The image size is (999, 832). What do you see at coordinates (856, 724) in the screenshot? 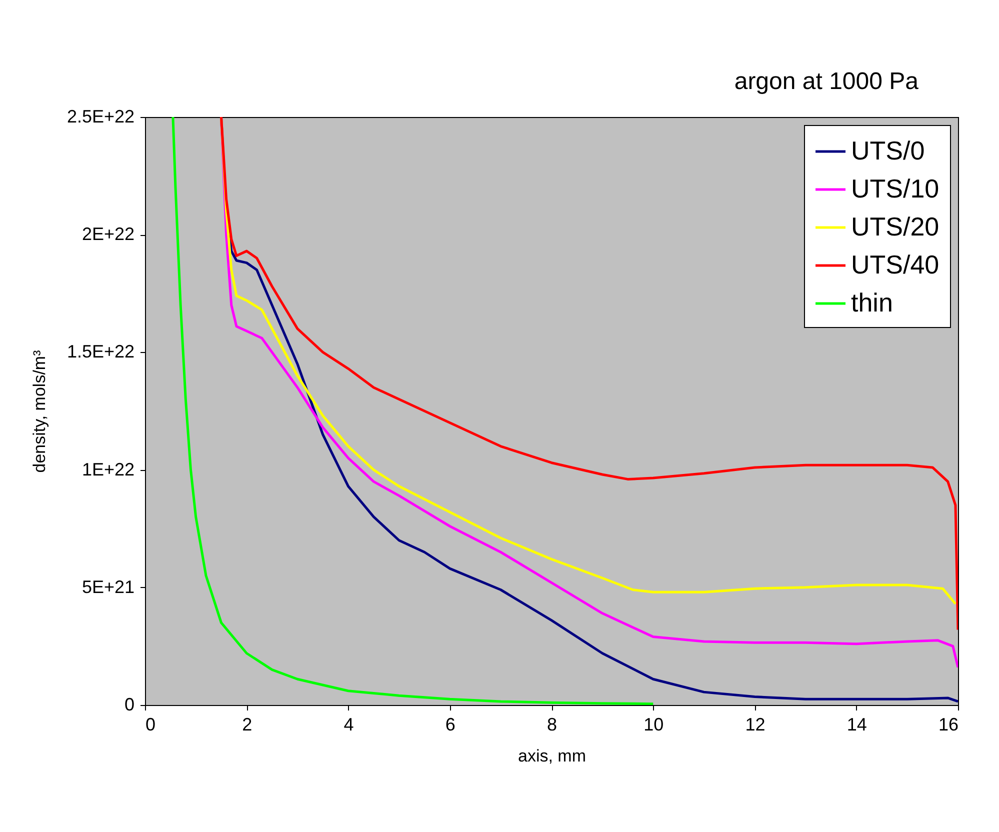
I see `x-tick-label: 14` at bounding box center [856, 724].